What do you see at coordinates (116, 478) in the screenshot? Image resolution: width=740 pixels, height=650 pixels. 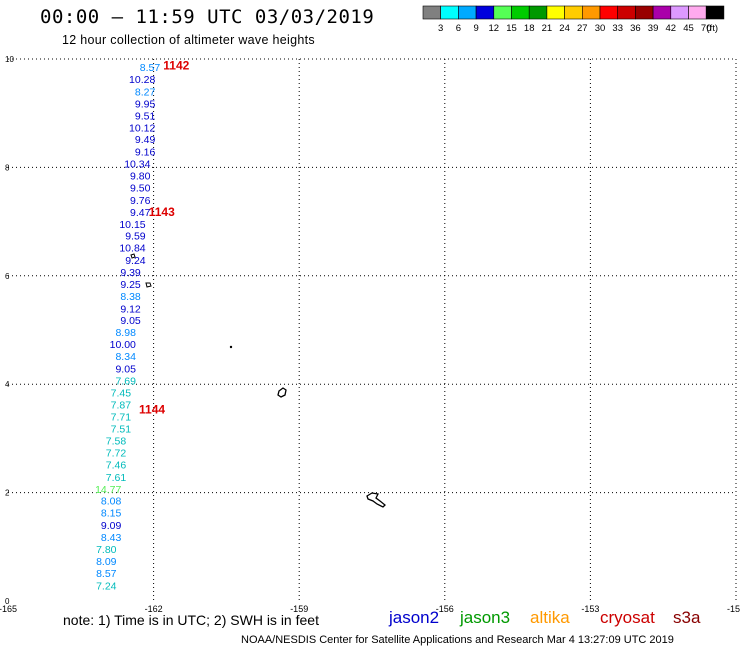 I see `observation-label: 7.61` at bounding box center [116, 478].